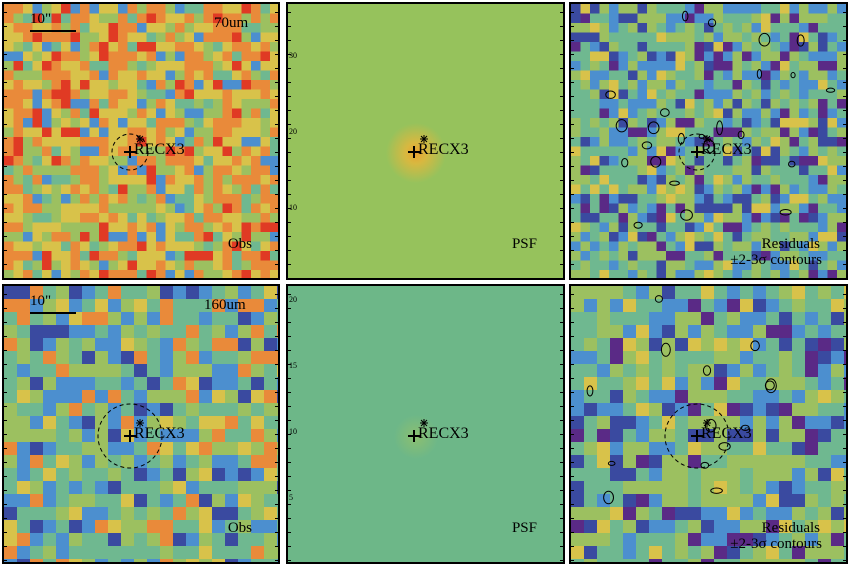 This screenshot has height=566, width=850. What do you see at coordinates (41, 301) in the screenshot?
I see `scale-label: 10"` at bounding box center [41, 301].